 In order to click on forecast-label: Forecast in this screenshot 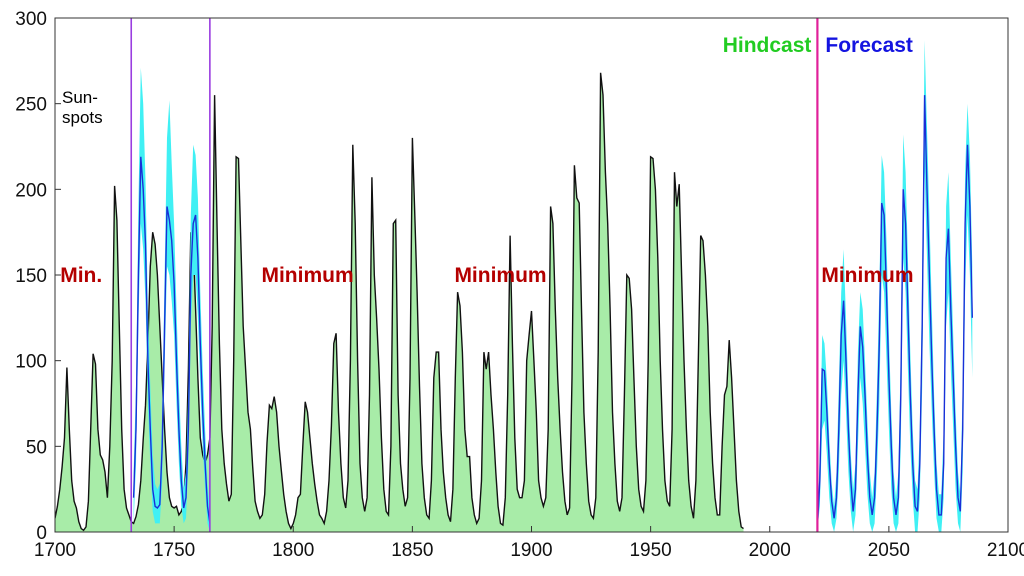, I will do `click(869, 45)`.